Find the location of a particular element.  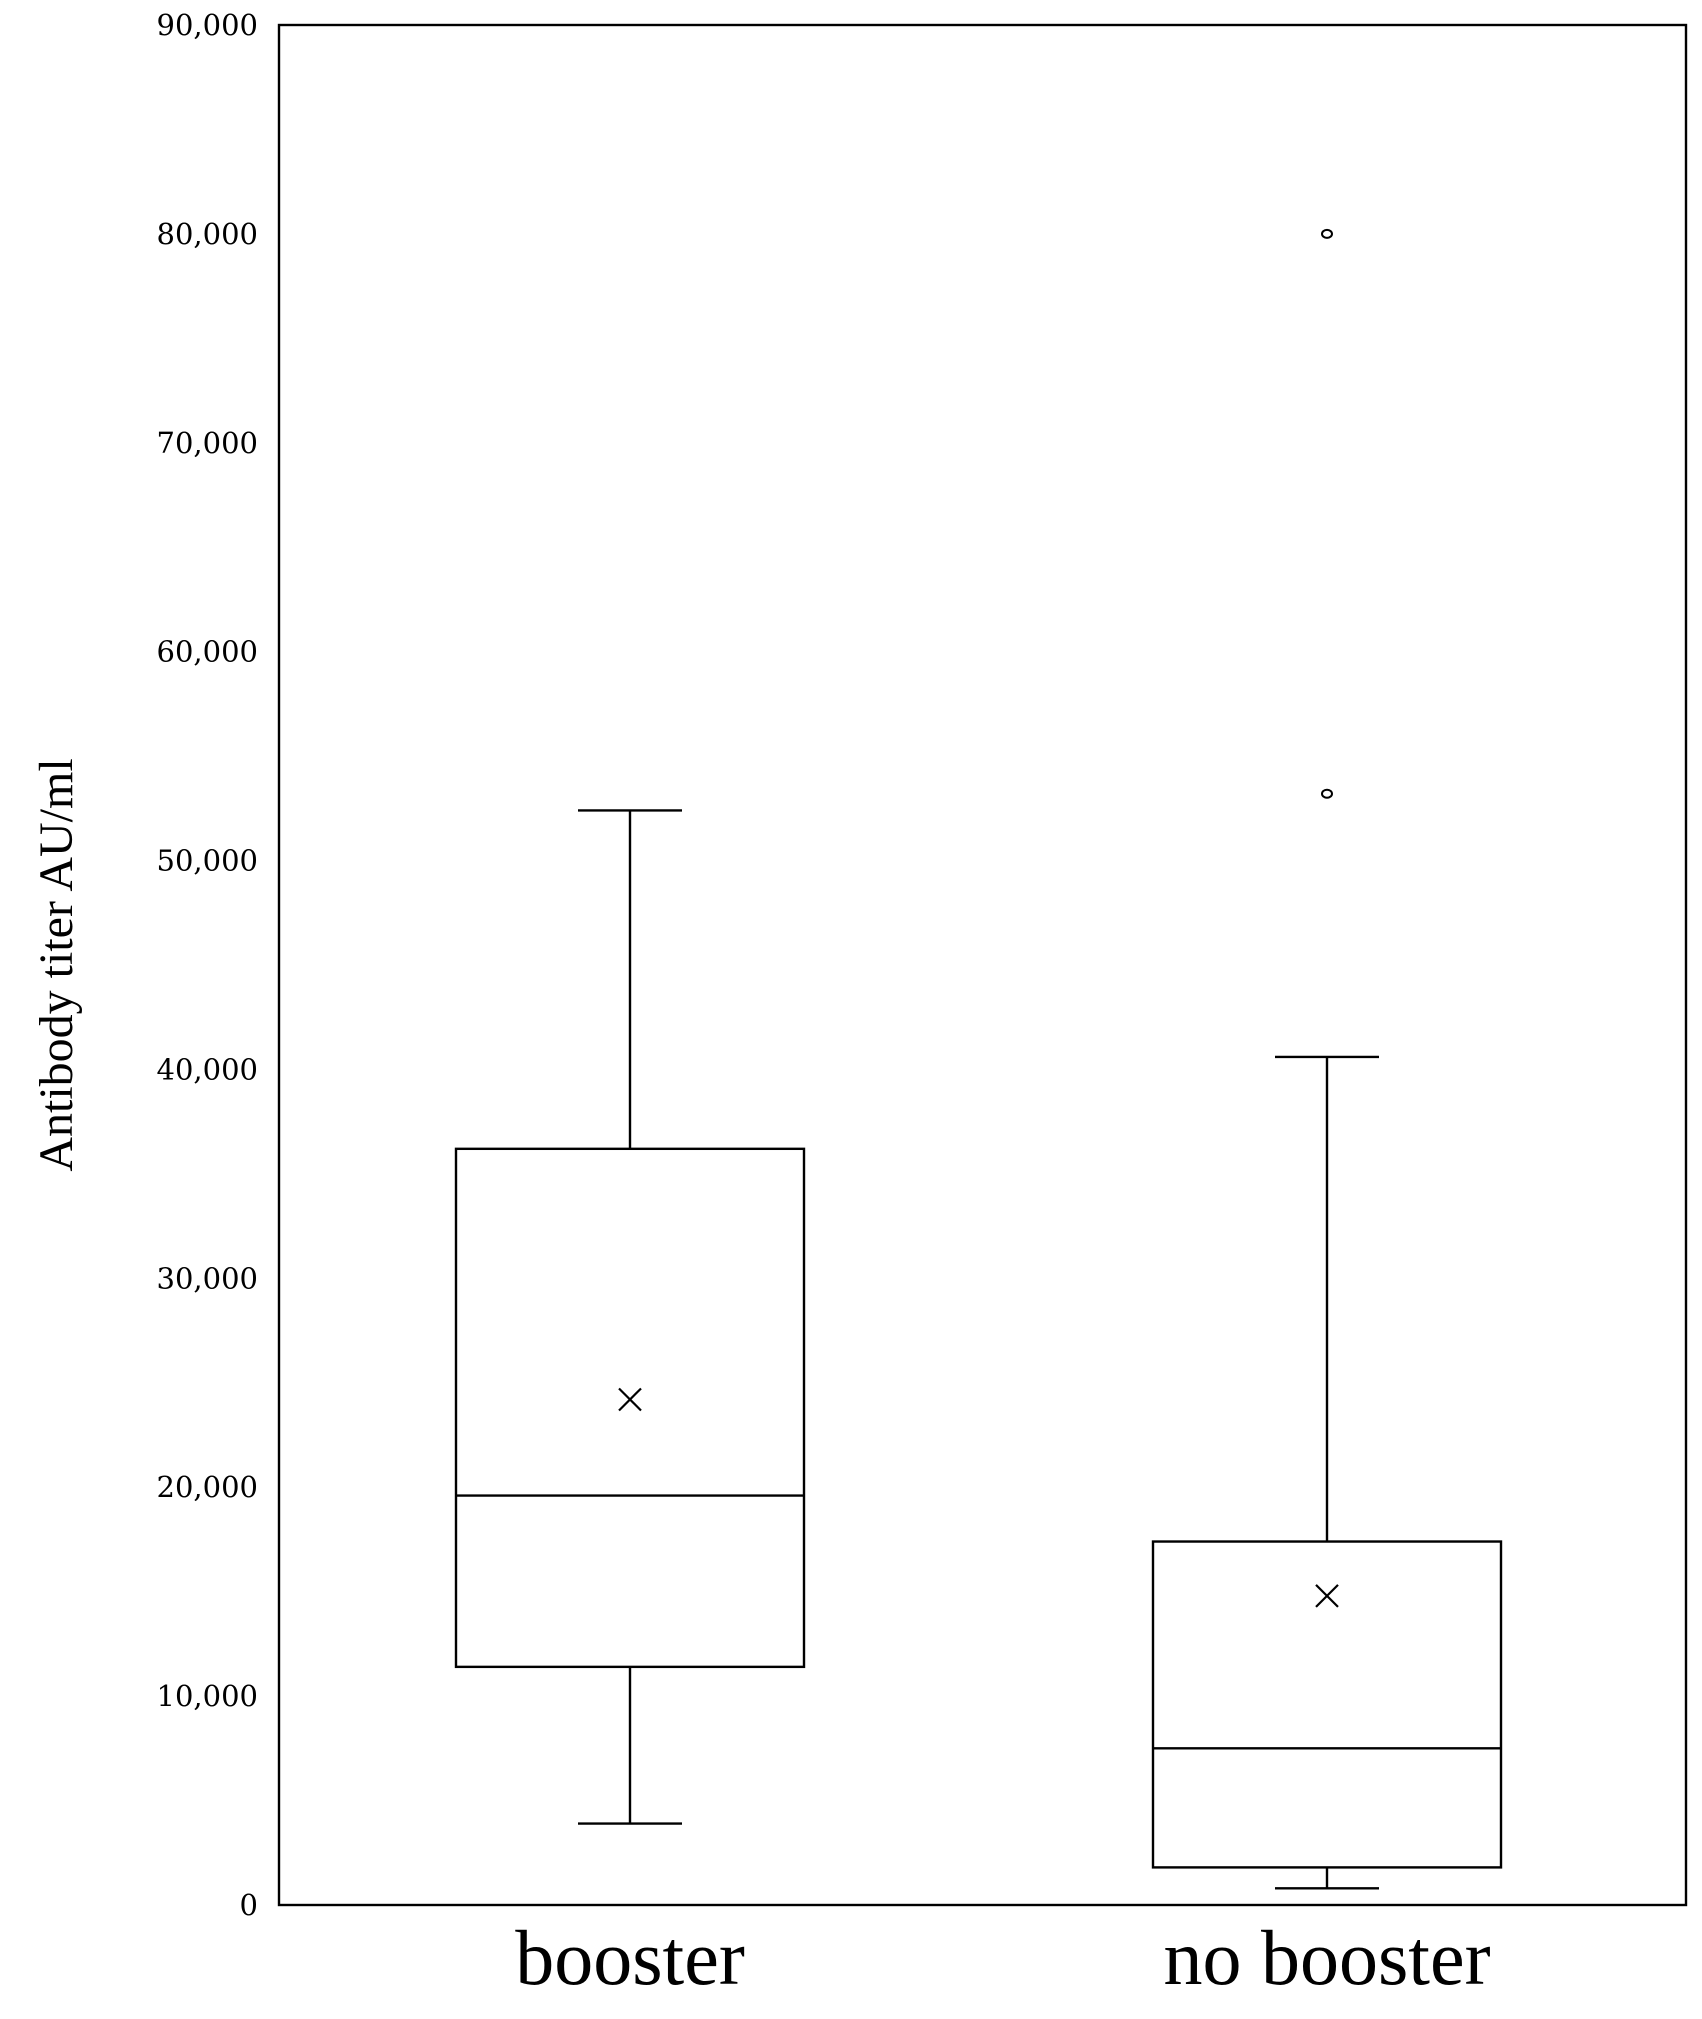

y-tick-label: 30,000 is located at coordinates (207, 1278).